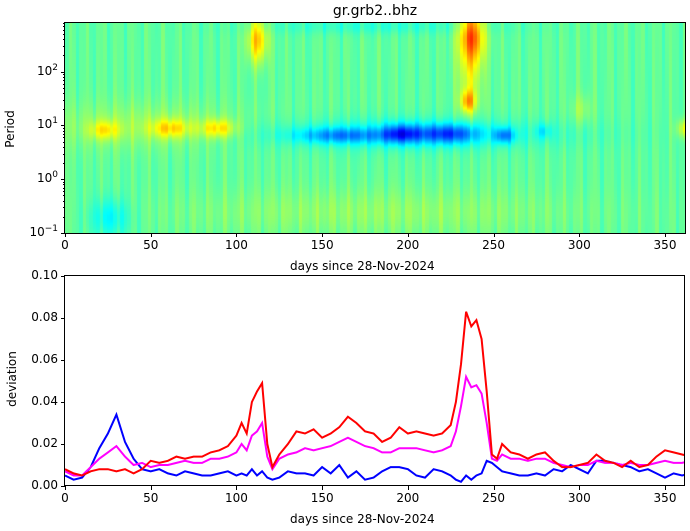  What do you see at coordinates (236, 498) in the screenshot?
I see `bottom-x-tick-label: 100` at bounding box center [236, 498].